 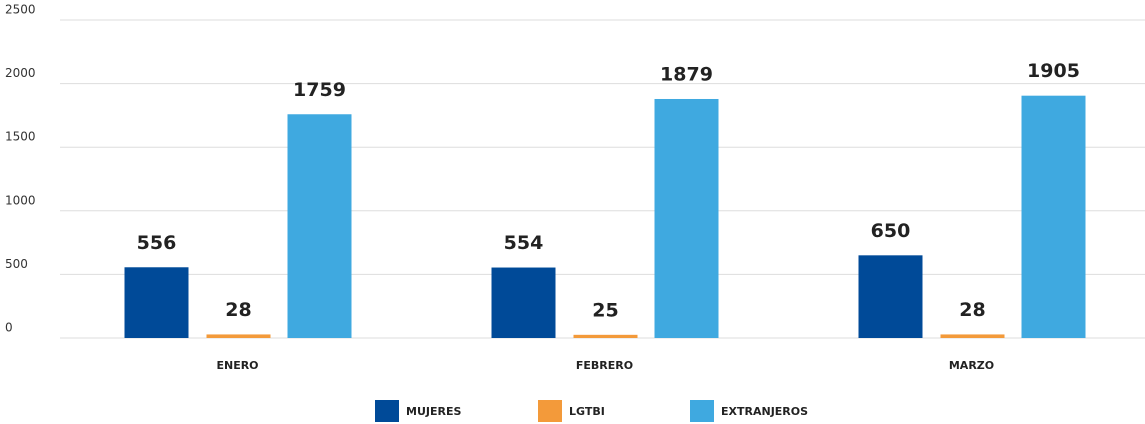 I want to click on y-tick-label: 1000, so click(x=20, y=200).